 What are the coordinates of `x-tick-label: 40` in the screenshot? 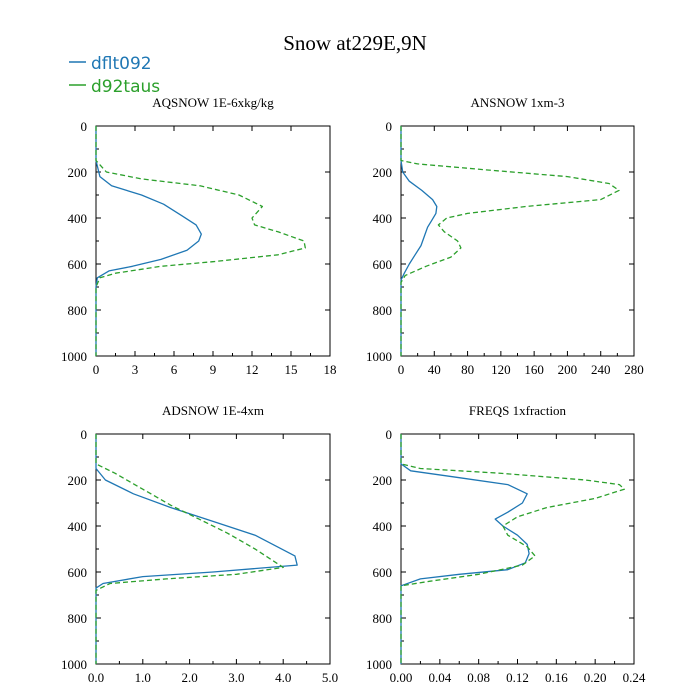 It's located at (434, 369).